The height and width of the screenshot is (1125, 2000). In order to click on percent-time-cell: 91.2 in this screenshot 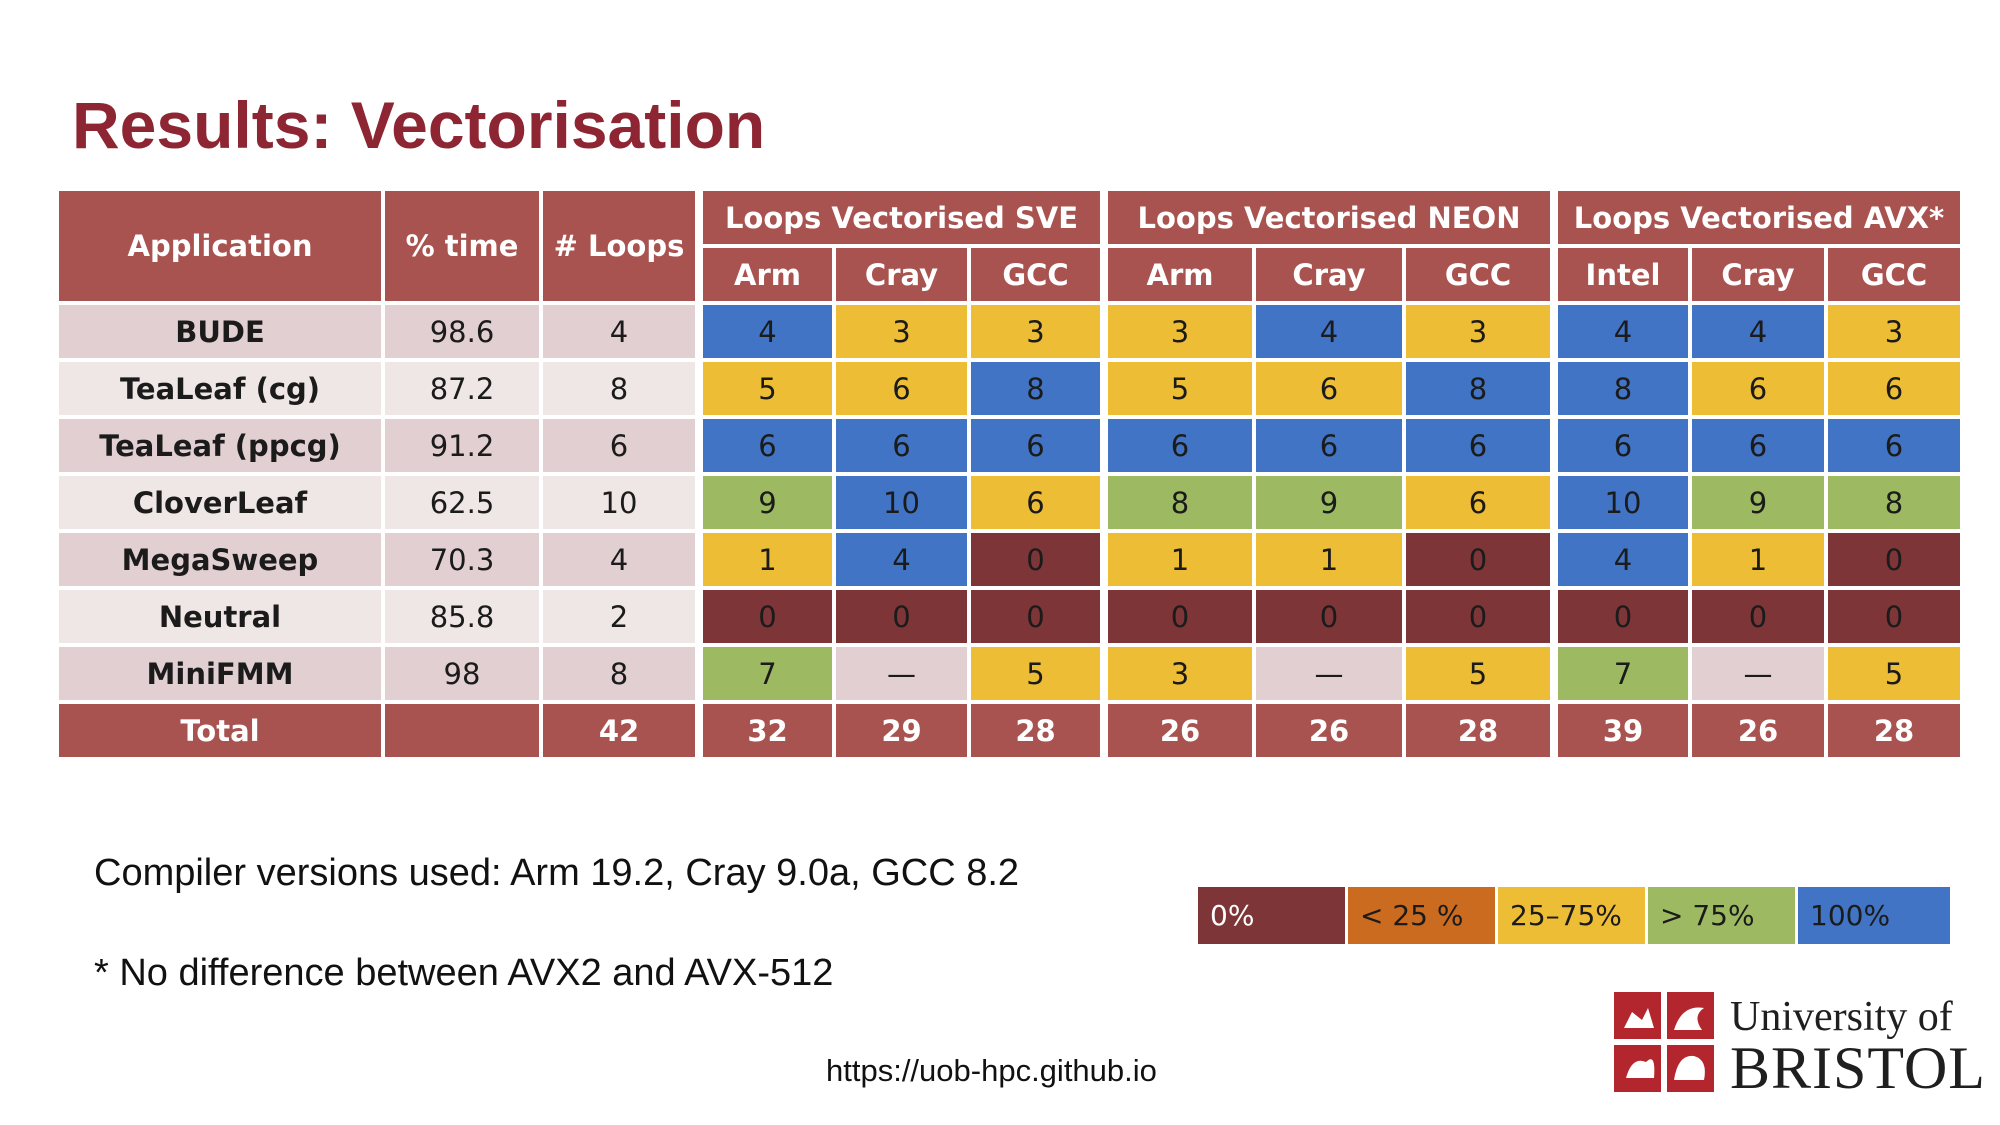, I will do `click(462, 445)`.